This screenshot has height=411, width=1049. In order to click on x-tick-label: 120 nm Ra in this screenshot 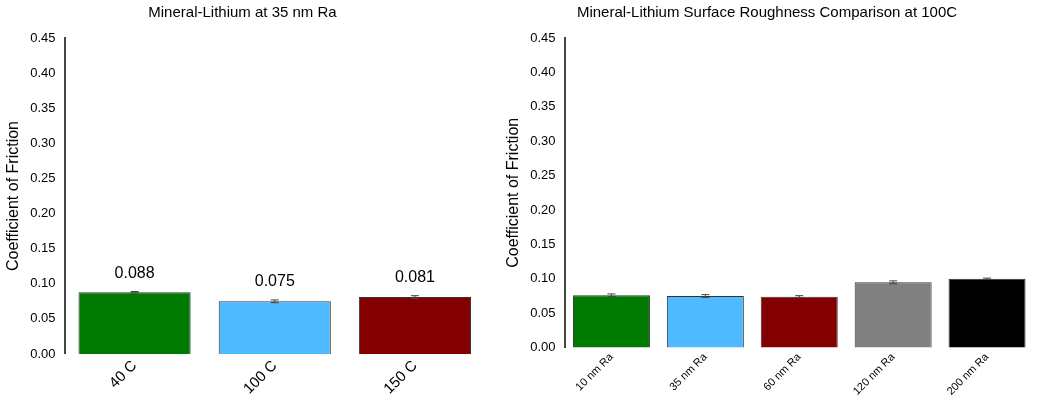, I will do `click(874, 373)`.